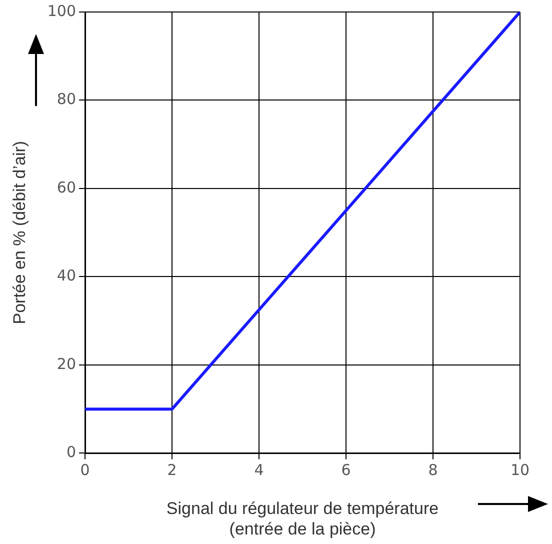  I want to click on y-tick-label: 80, so click(66, 99).